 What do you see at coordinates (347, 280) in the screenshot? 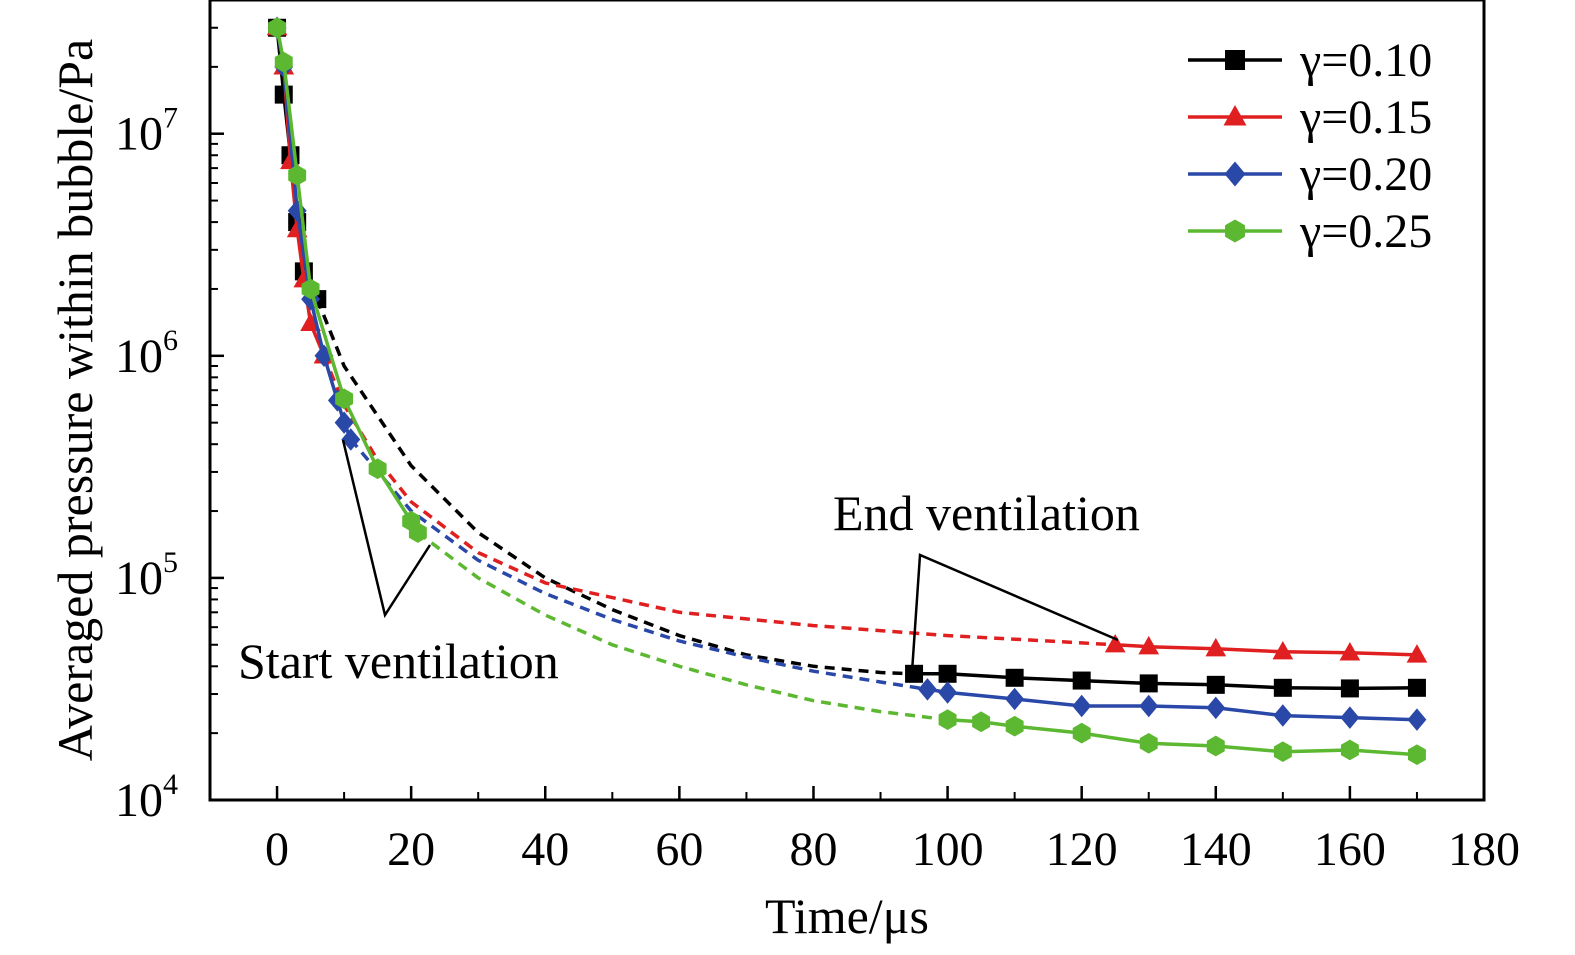
I see `series-start-line` at bounding box center [347, 280].